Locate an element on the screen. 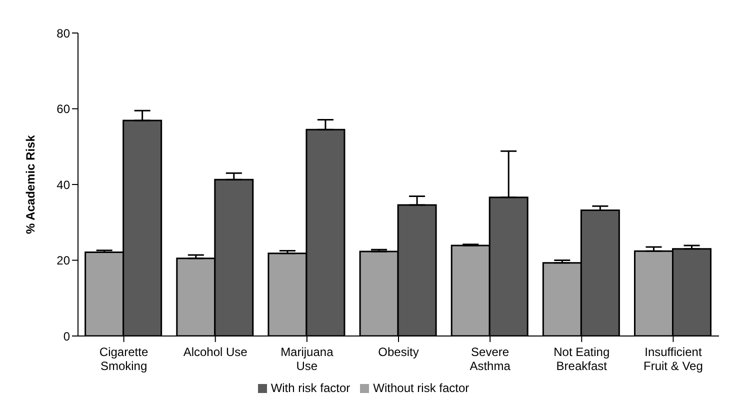 The image size is (742, 408). x-tick-label: Marijuana Use is located at coordinates (307, 359).